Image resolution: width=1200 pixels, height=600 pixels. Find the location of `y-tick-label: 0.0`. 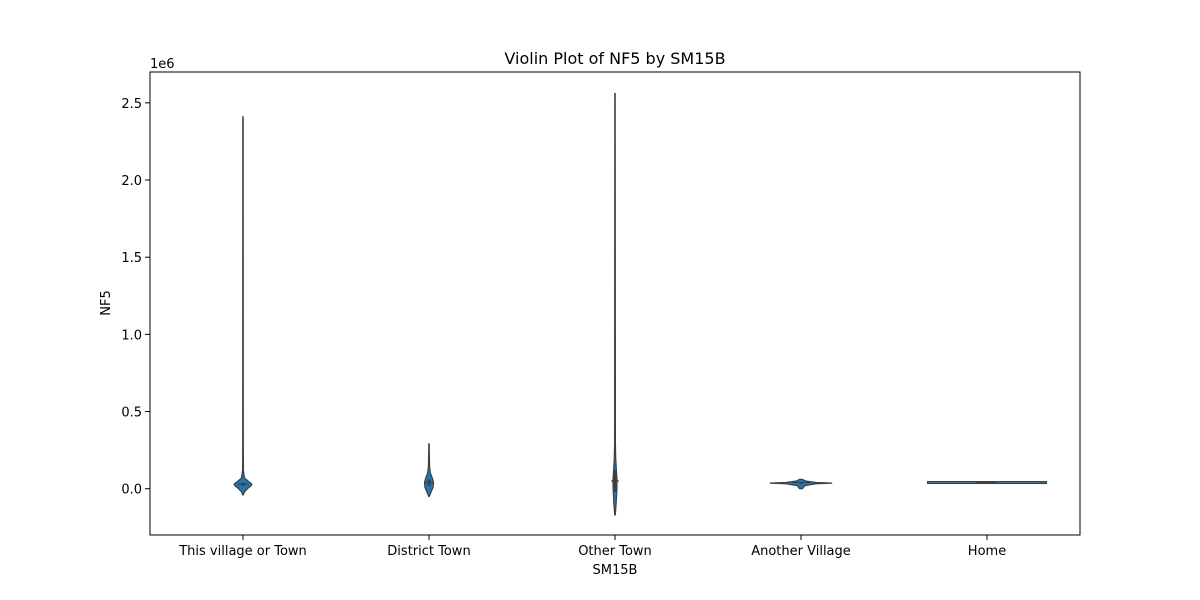

y-tick-label: 0.0 is located at coordinates (131, 490).